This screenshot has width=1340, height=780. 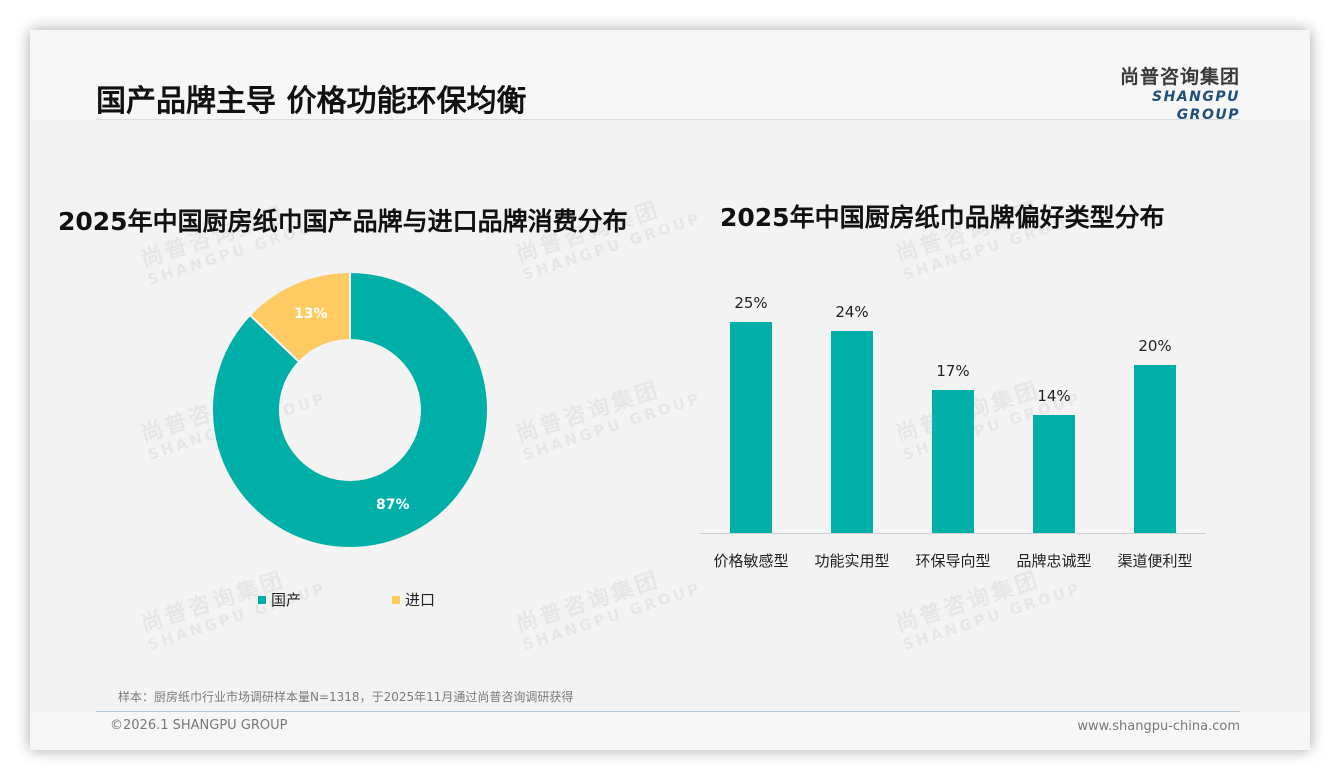 What do you see at coordinates (668, 711) in the screenshot?
I see `footer-divider` at bounding box center [668, 711].